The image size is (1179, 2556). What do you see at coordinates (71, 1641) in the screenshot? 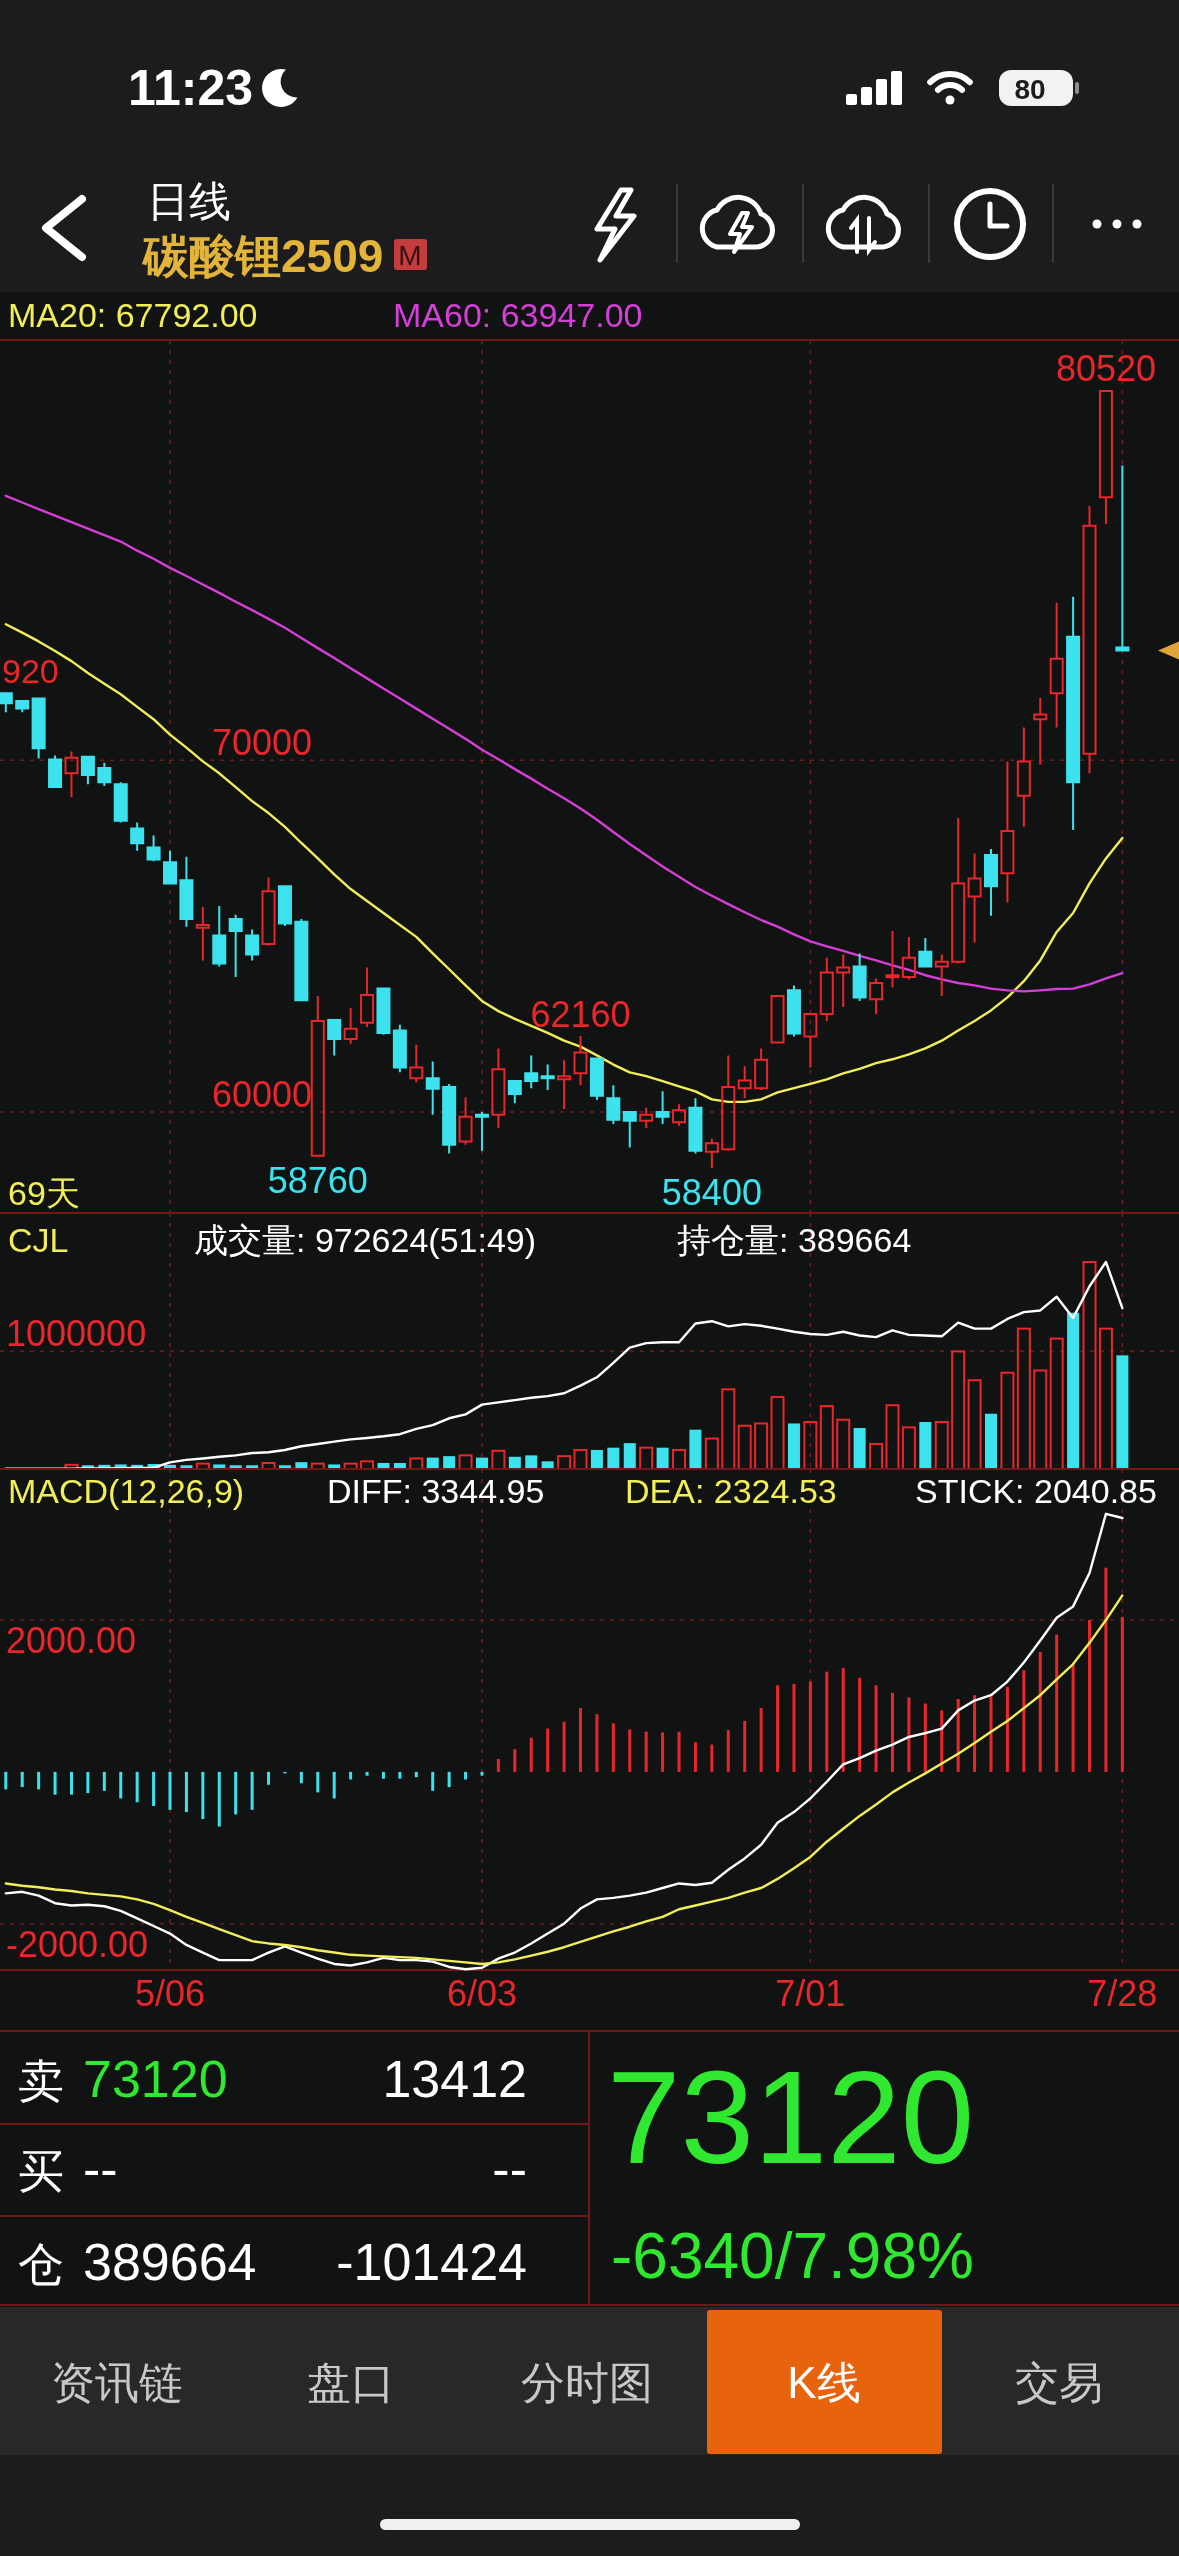
I see `y-tick-label: 2000.00` at bounding box center [71, 1641].